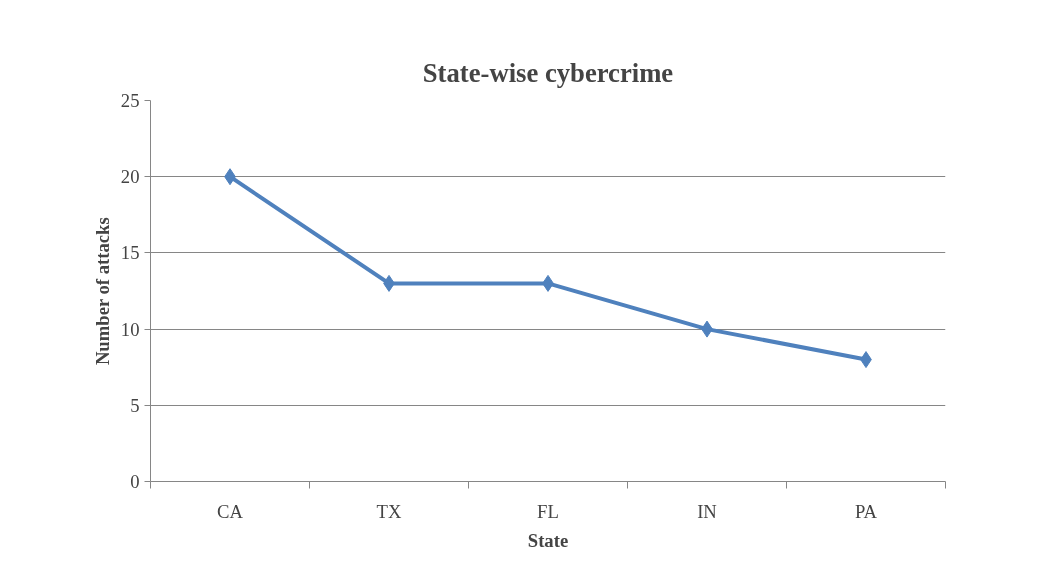  I want to click on y-tick-label: 0, so click(135, 481).